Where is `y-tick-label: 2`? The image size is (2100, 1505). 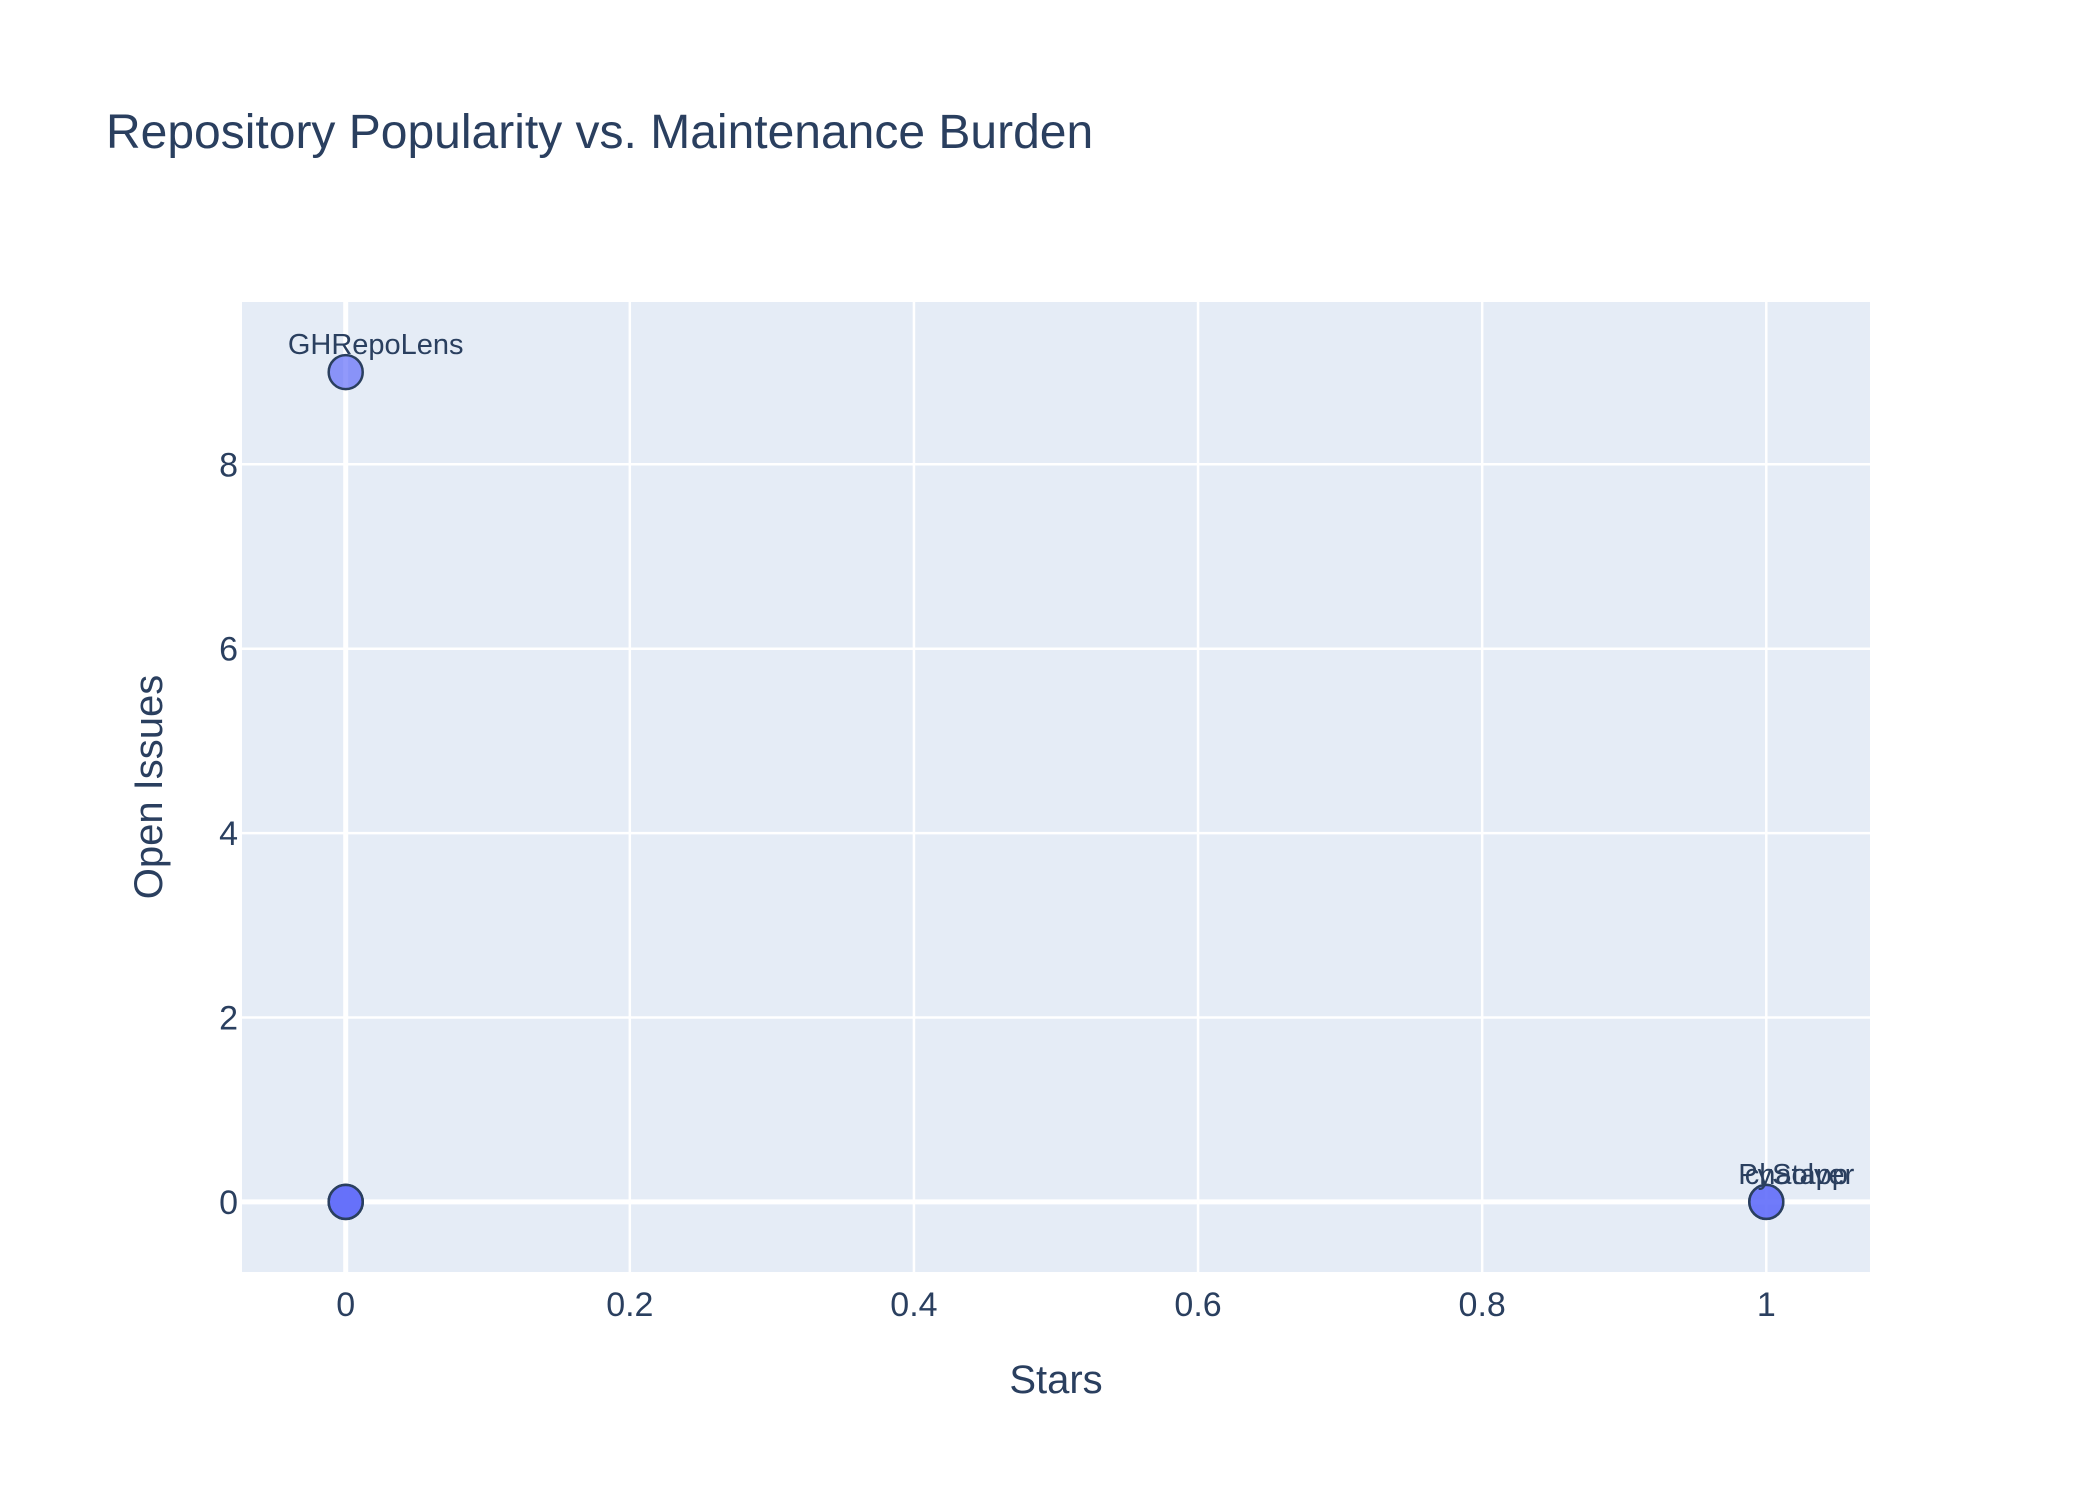
y-tick-label: 2 is located at coordinates (228, 1019).